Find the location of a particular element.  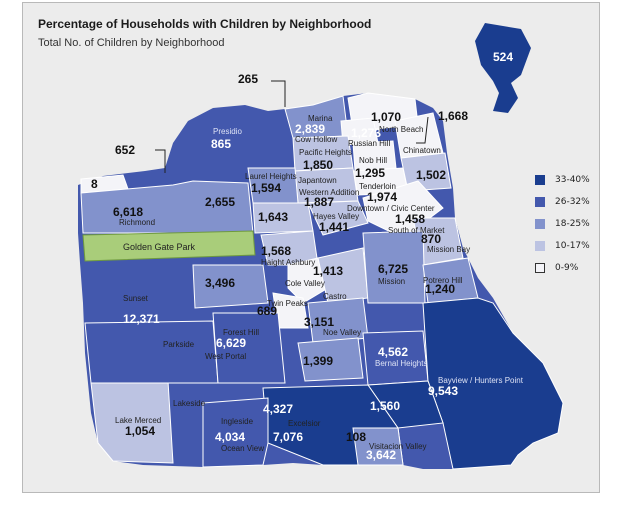

legend-label: 0-9% is located at coordinates (567, 268).